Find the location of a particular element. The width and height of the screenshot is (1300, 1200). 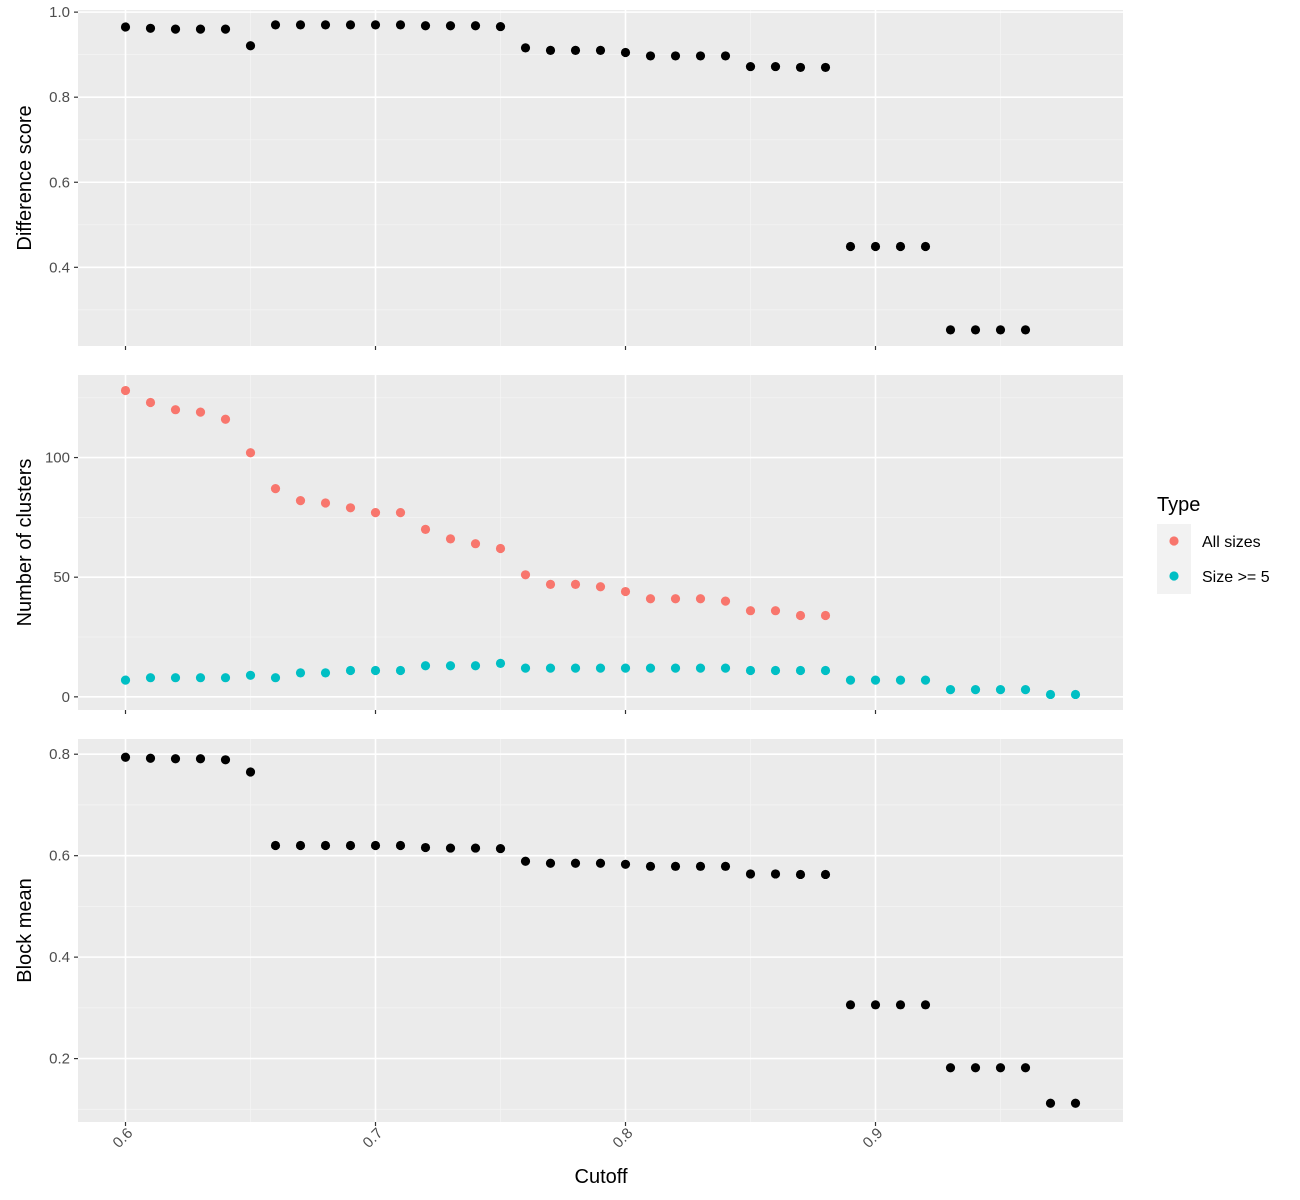

y-tick-label: 1.0 is located at coordinates (59, 12).